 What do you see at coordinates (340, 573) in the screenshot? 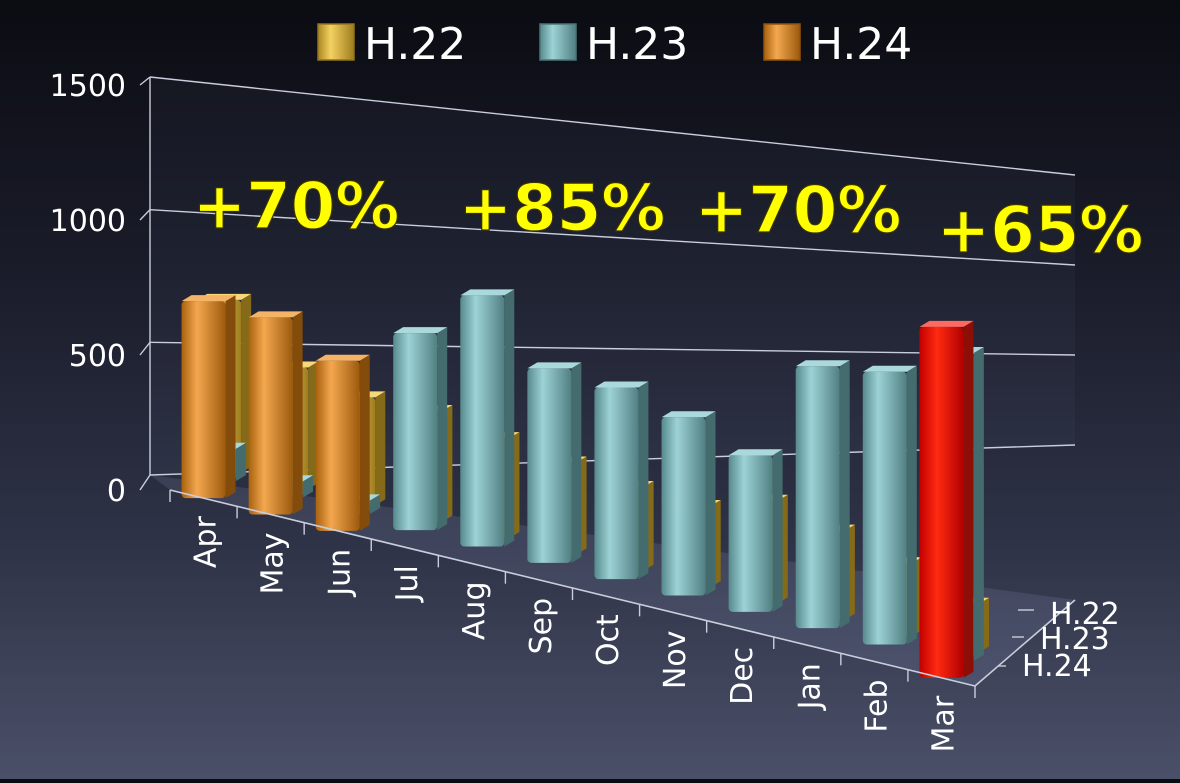
I see `x-tick-label: Jun` at bounding box center [340, 573].